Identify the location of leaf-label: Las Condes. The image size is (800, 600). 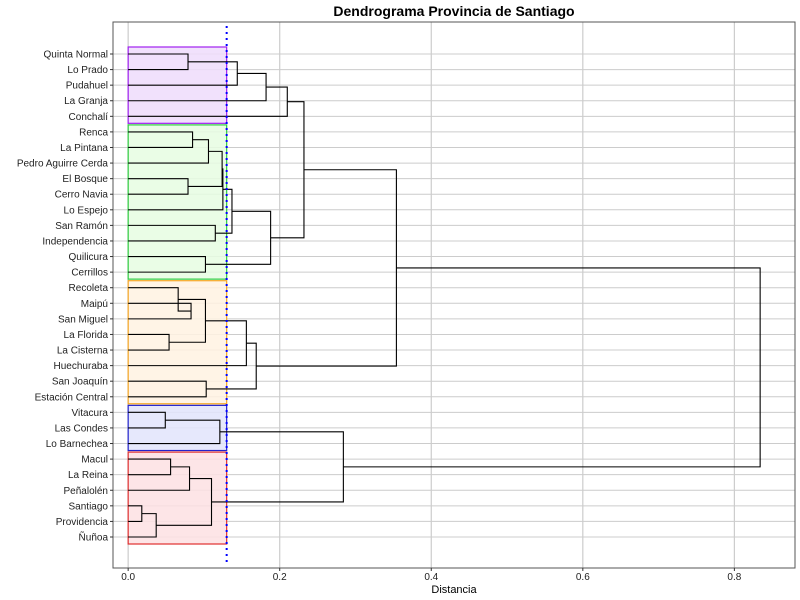
(81, 428).